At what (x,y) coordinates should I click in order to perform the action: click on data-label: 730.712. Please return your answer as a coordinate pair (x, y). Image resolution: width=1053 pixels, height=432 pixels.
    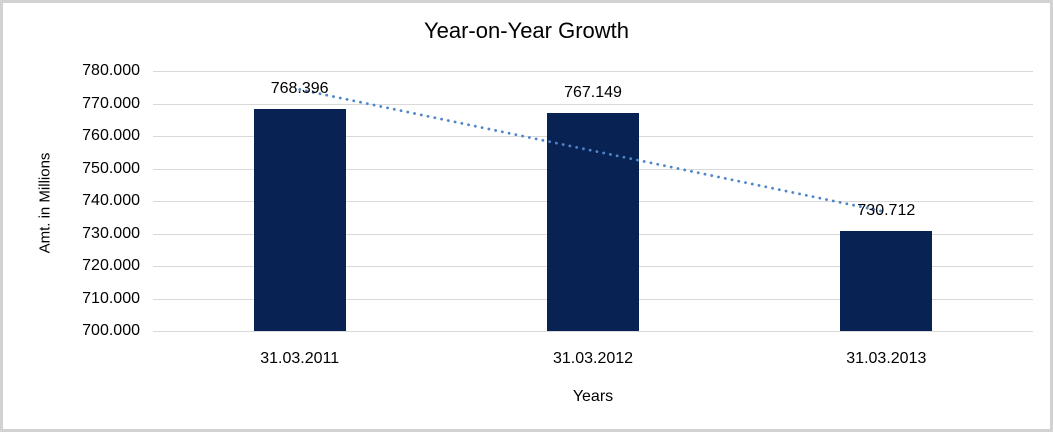
    Looking at the image, I should click on (886, 211).